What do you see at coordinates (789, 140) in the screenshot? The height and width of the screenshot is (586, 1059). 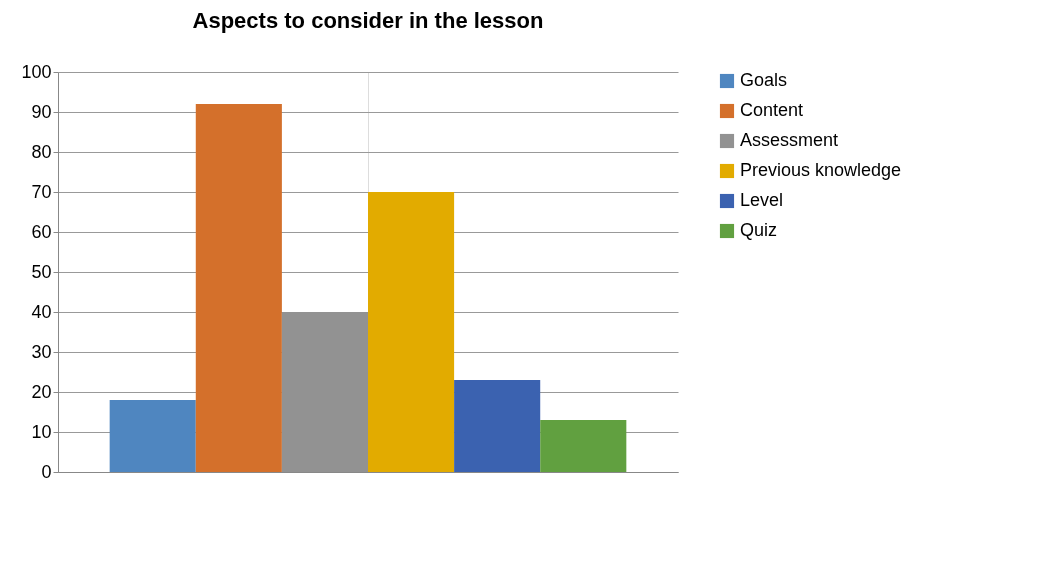 I see `legend-label: Assessment` at bounding box center [789, 140].